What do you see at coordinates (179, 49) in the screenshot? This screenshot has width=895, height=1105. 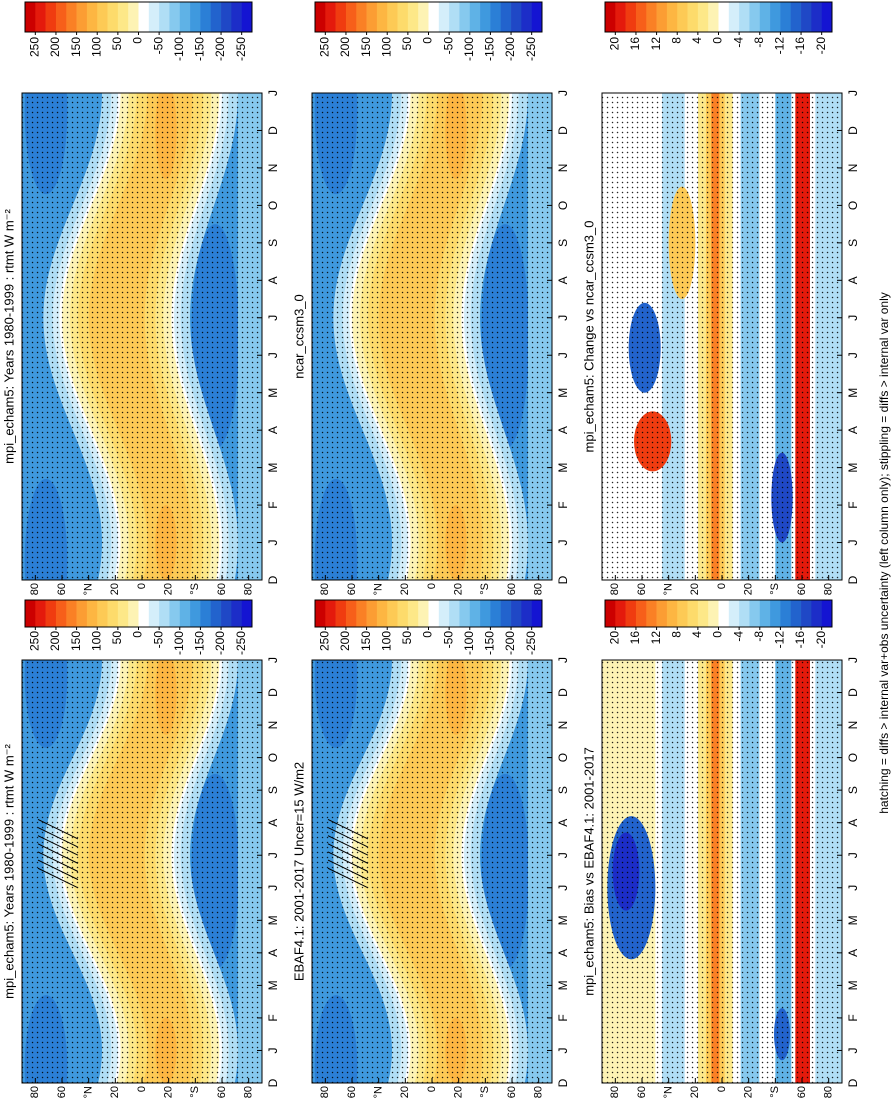 I see `colorbar-label: -100` at bounding box center [179, 49].